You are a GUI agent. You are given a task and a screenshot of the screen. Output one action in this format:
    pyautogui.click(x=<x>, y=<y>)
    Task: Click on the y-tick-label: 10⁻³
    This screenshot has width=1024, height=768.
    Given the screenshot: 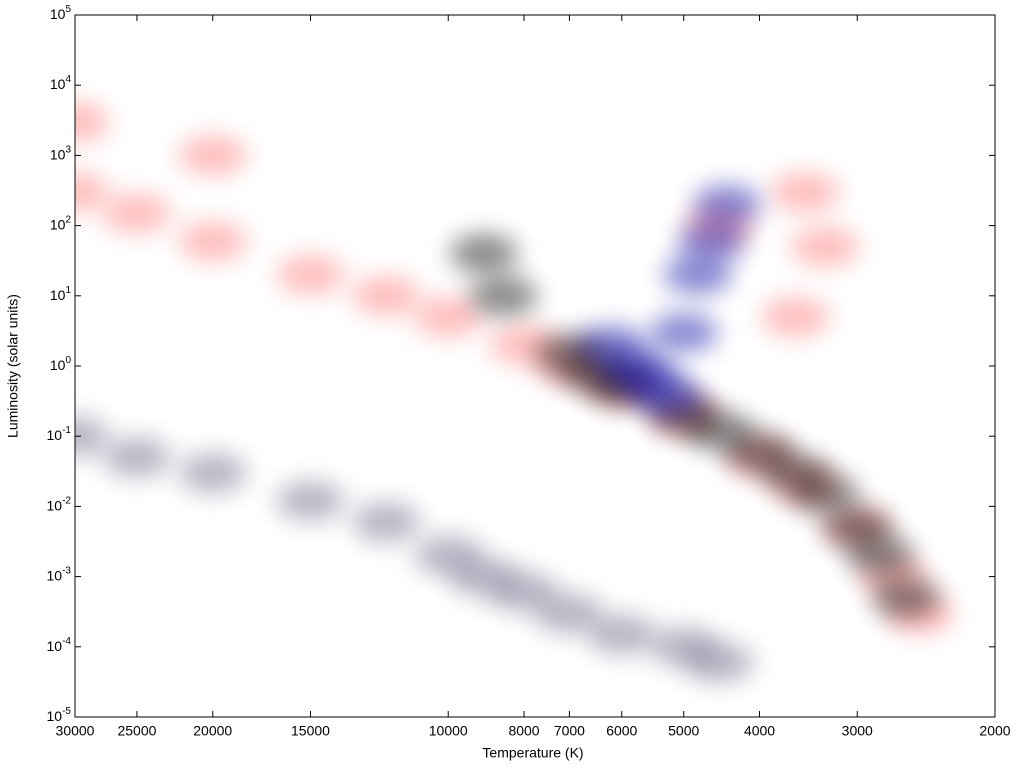 What is the action you would take?
    pyautogui.click(x=59, y=574)
    